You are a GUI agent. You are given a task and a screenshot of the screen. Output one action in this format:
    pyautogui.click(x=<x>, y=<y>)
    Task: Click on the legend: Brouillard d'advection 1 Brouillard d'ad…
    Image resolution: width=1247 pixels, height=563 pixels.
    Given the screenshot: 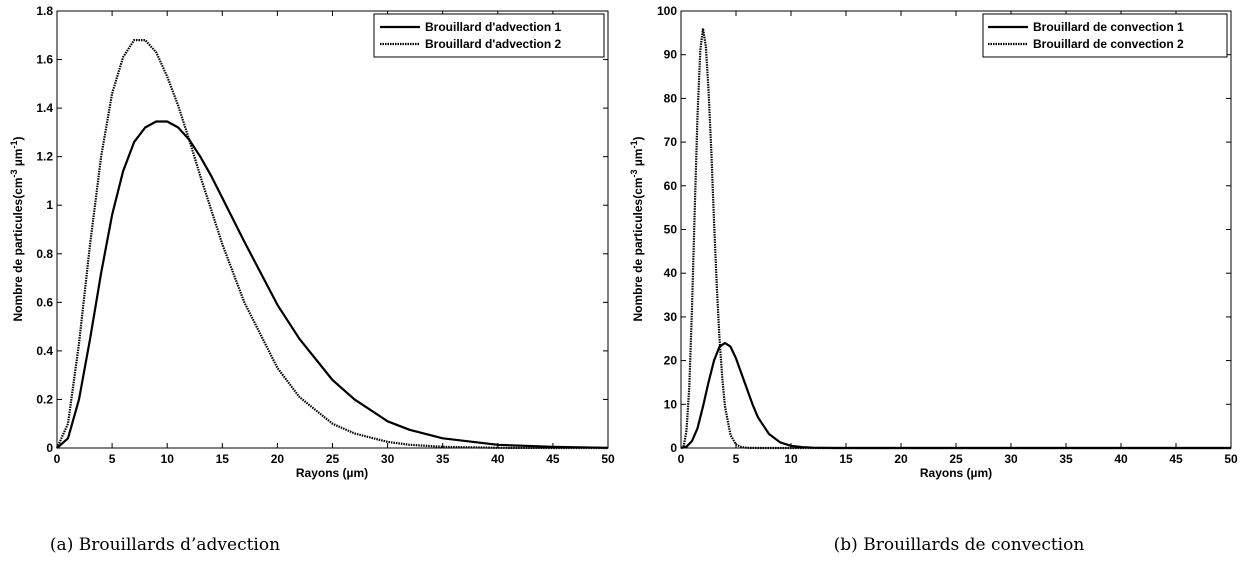 What is the action you would take?
    pyautogui.click(x=489, y=35)
    